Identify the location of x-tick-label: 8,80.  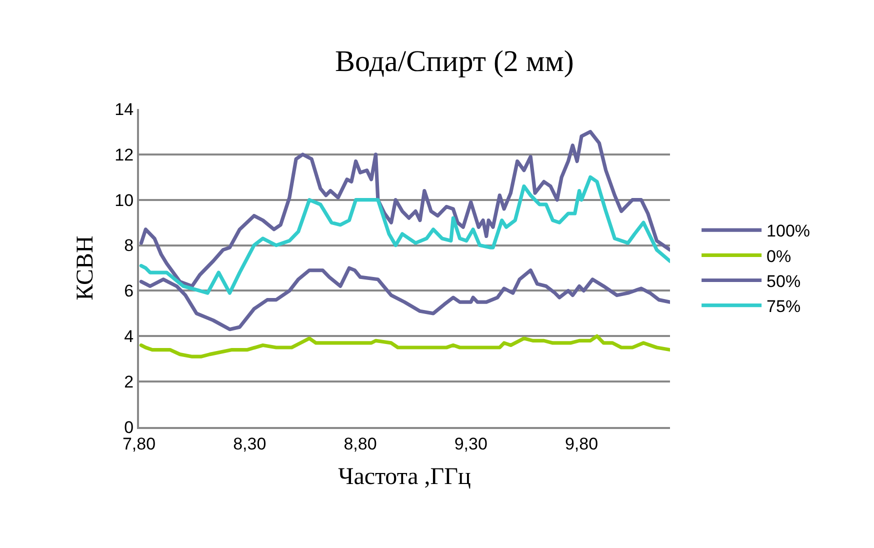
(360, 444).